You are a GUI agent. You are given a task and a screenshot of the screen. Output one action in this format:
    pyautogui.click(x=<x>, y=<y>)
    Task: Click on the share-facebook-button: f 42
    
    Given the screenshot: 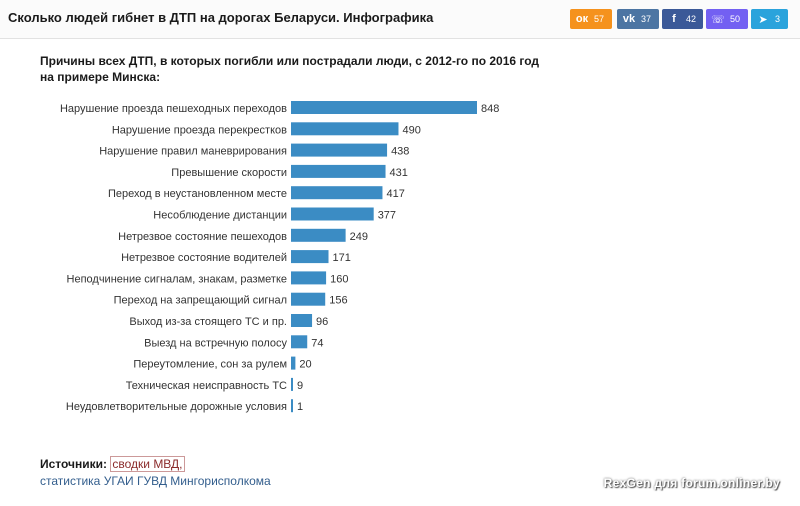 What is the action you would take?
    pyautogui.click(x=682, y=19)
    